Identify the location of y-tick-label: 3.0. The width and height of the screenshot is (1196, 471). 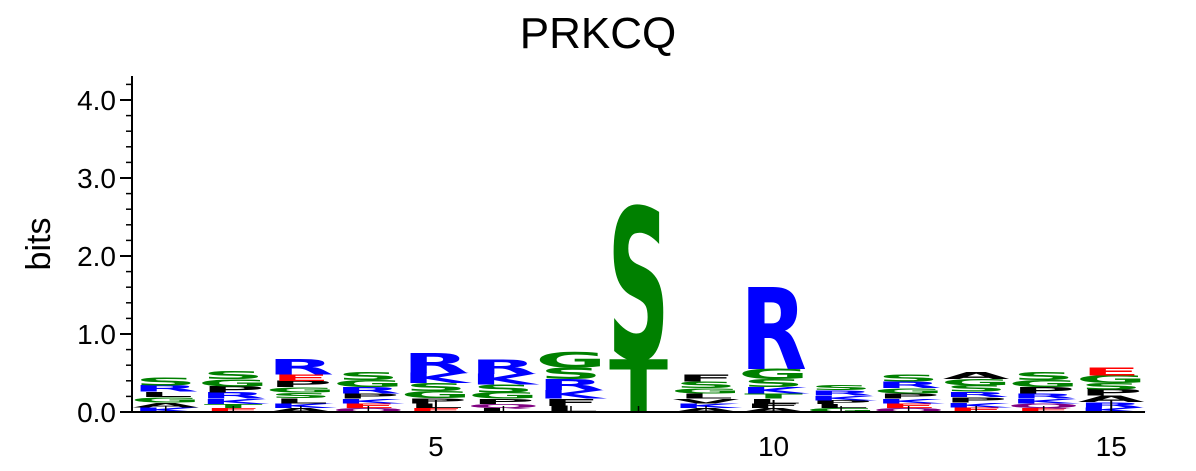
(96, 178).